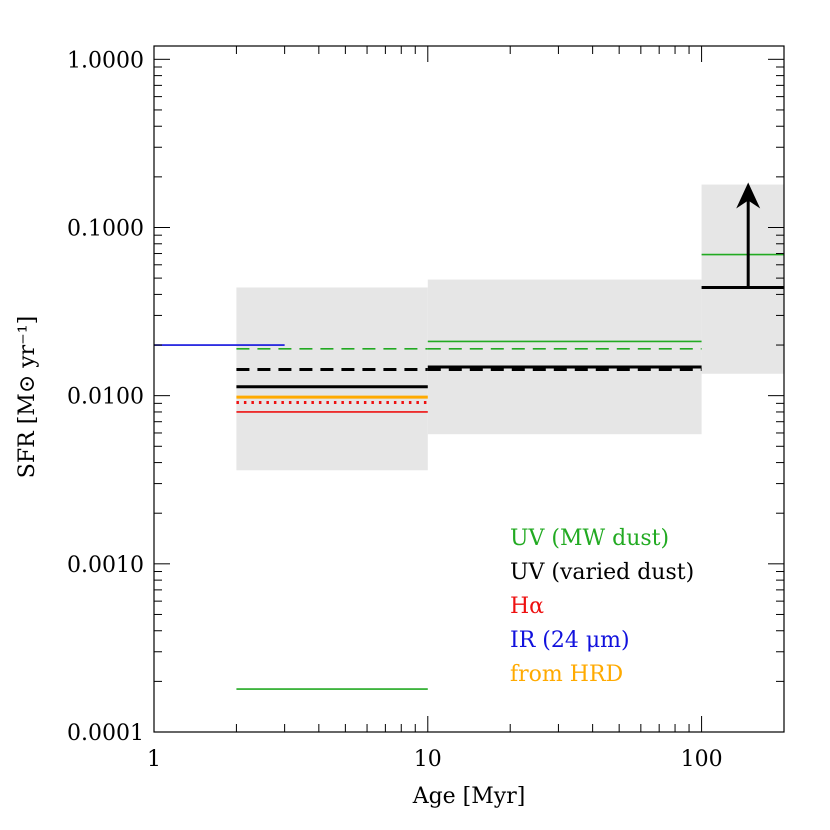 Image resolution: width=830 pixels, height=830 pixels. Describe the element at coordinates (527, 606) in the screenshot. I see `legend-entry-halpha: Hα` at that location.